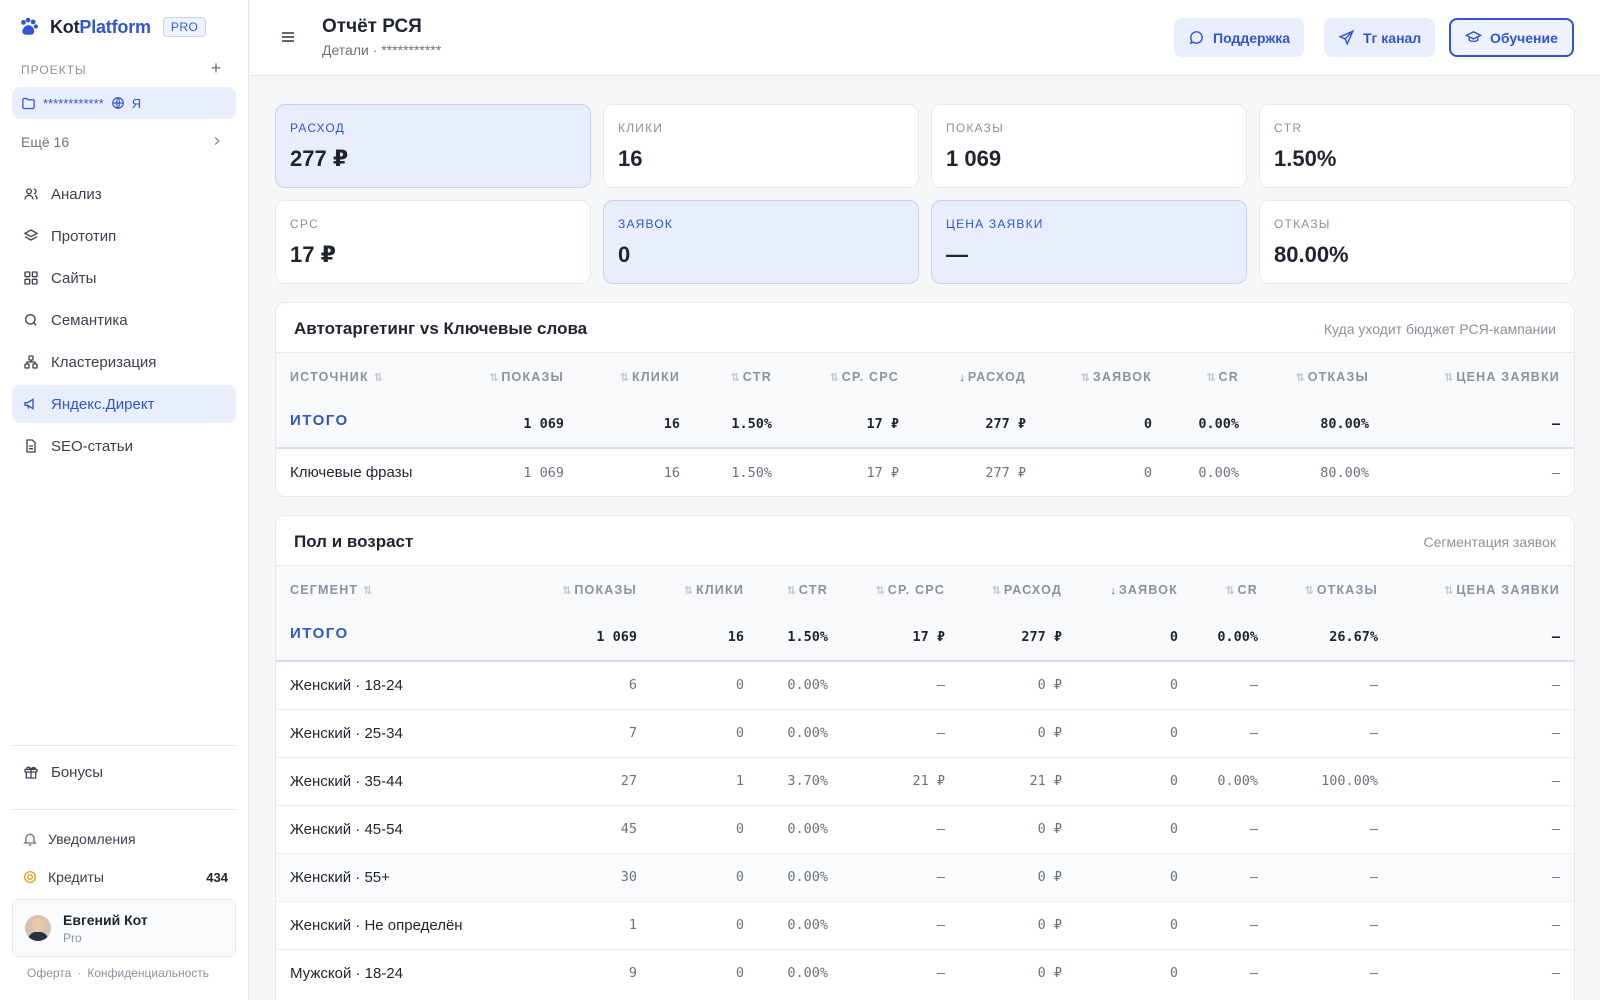  I want to click on support-button: Поддержка, so click(1239, 37).